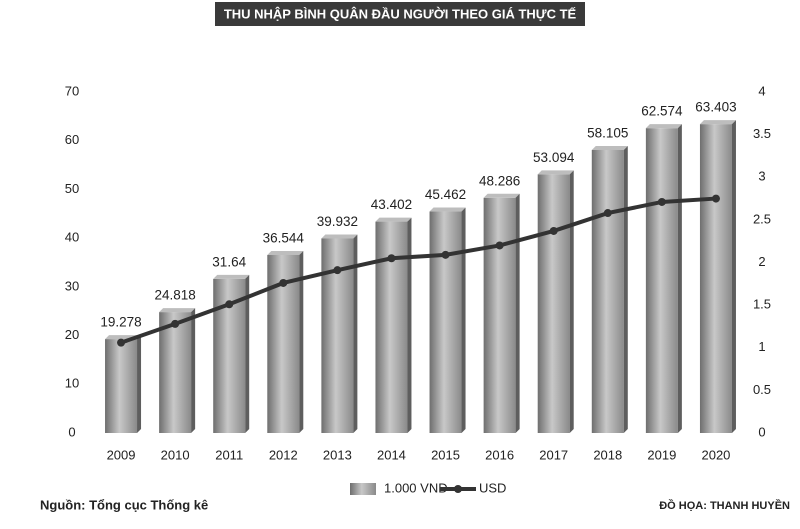 The width and height of the screenshot is (800, 529). I want to click on y-tick-label: 20, so click(72, 334).